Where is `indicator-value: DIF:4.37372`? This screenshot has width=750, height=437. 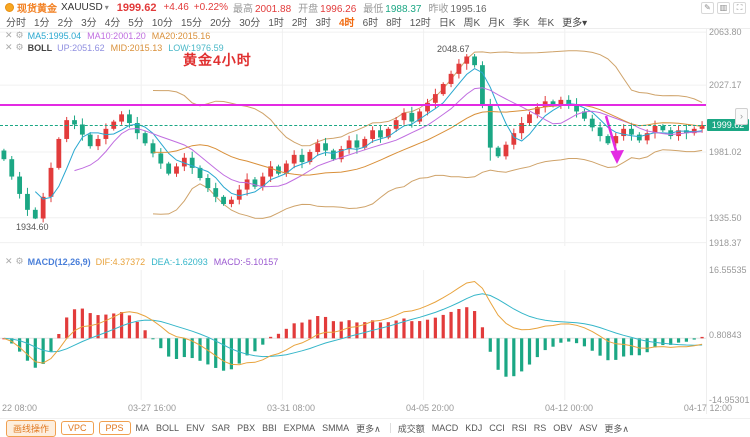
indicator-value: DIF:4.37372 is located at coordinates (120, 261).